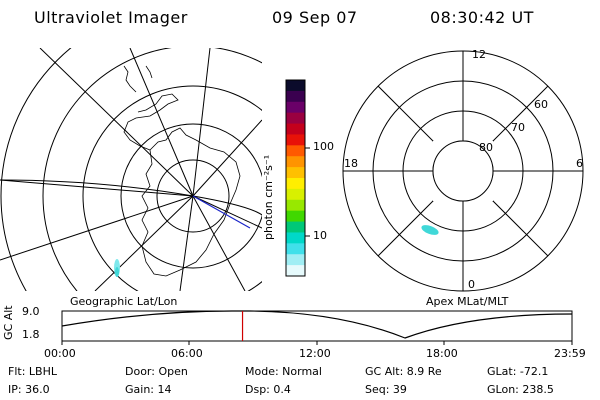 The height and width of the screenshot is (400, 600). Describe the element at coordinates (268, 389) in the screenshot. I see `dsp-readout: Dsp: 0.4` at that location.